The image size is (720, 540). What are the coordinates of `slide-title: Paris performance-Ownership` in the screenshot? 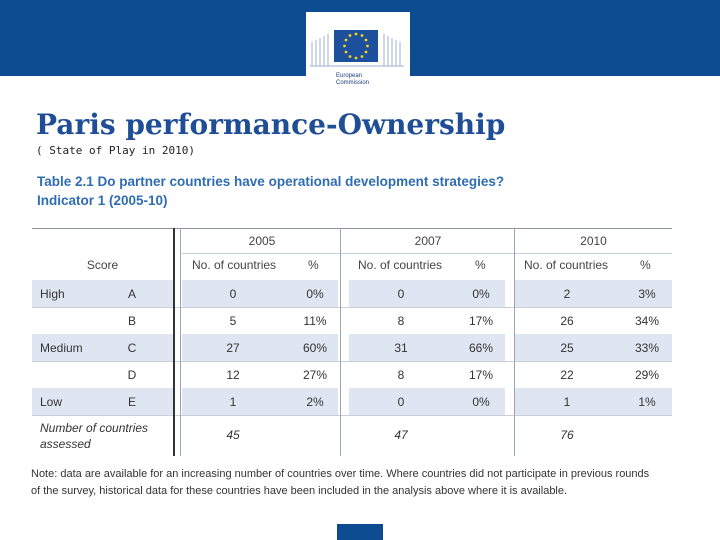 It's located at (271, 124).